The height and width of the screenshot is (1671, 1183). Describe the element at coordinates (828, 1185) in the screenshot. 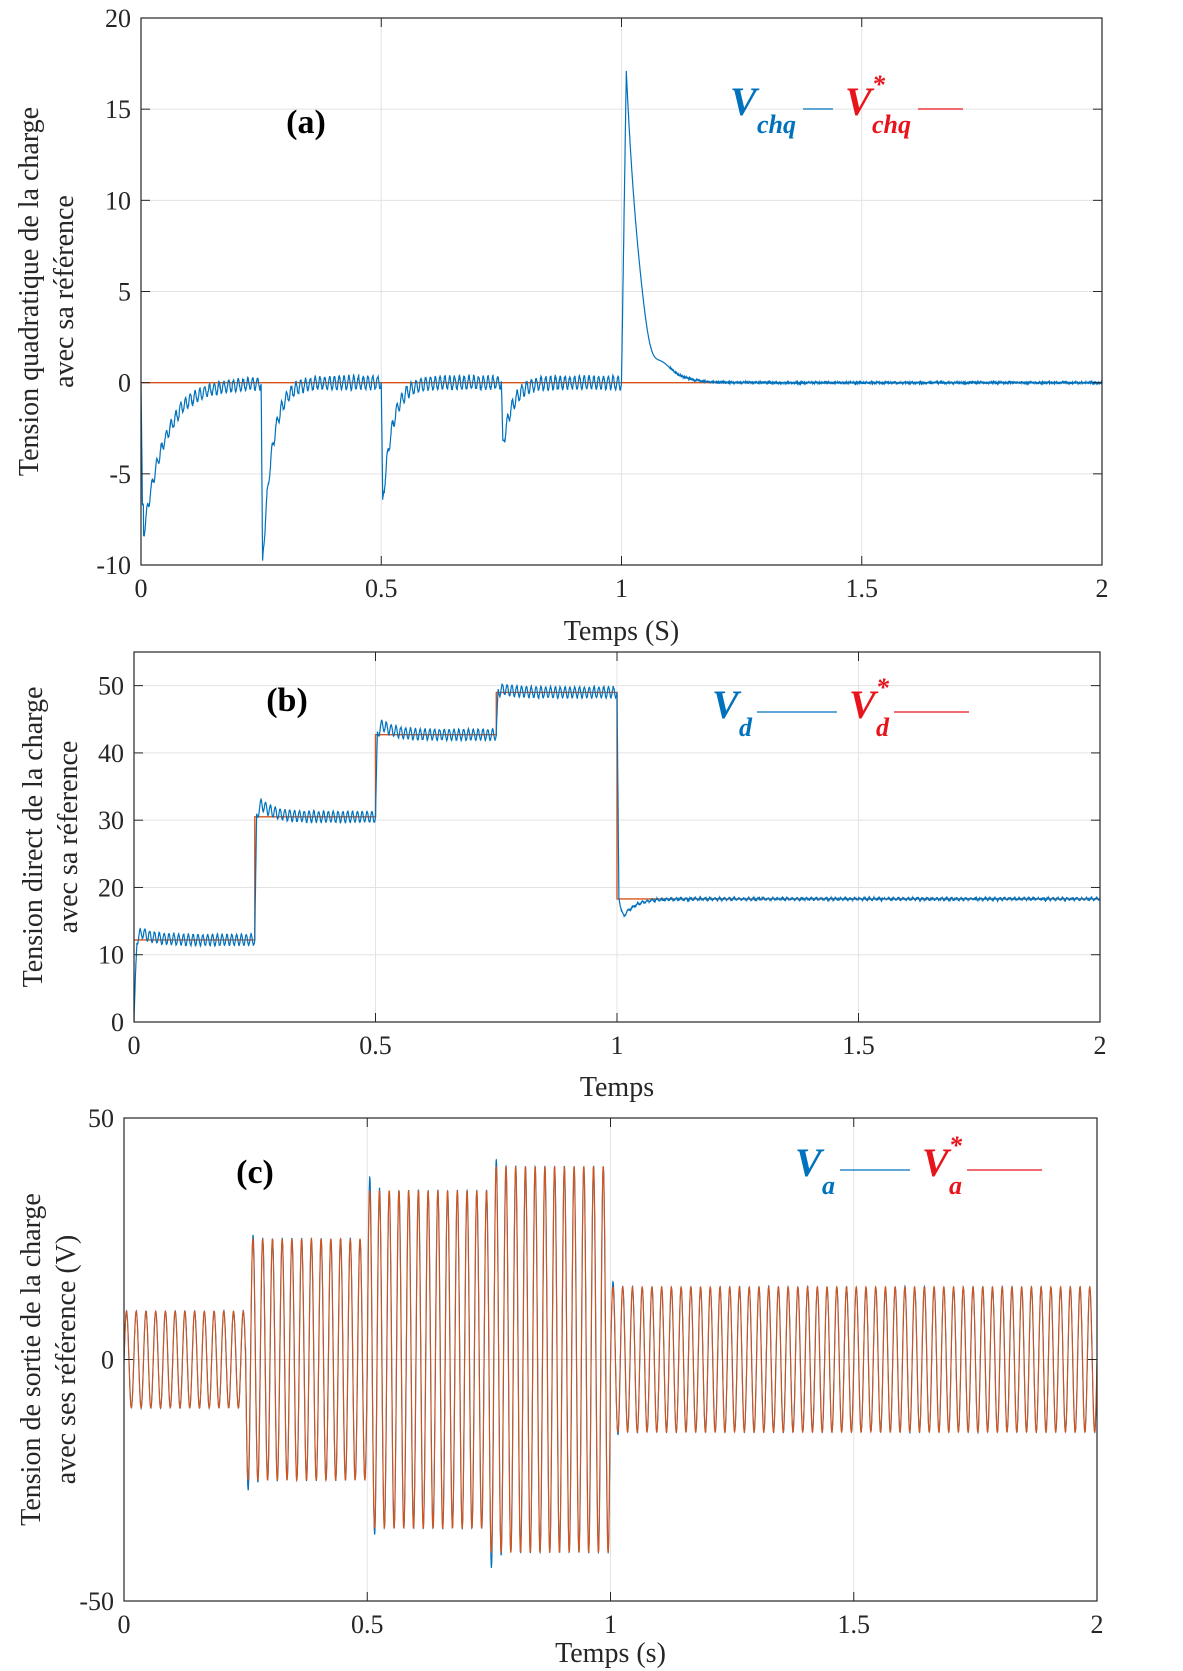

I see `legend-measured-subscript: a` at that location.